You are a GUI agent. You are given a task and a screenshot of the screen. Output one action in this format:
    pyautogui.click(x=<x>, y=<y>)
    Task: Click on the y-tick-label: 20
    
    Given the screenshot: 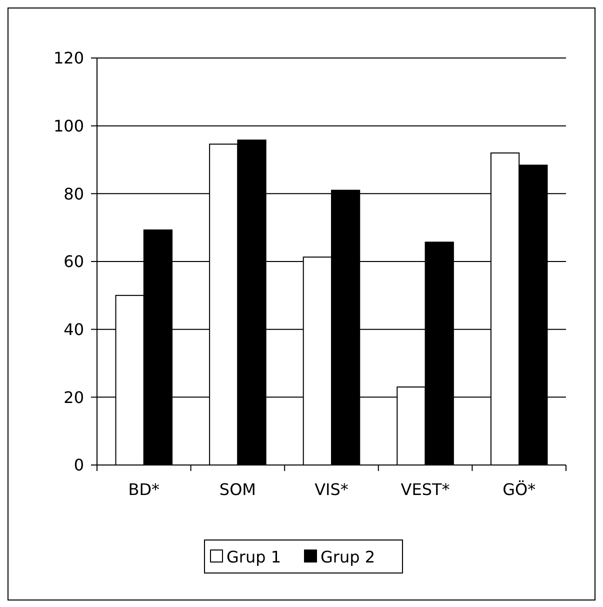 What is the action you would take?
    pyautogui.click(x=74, y=397)
    